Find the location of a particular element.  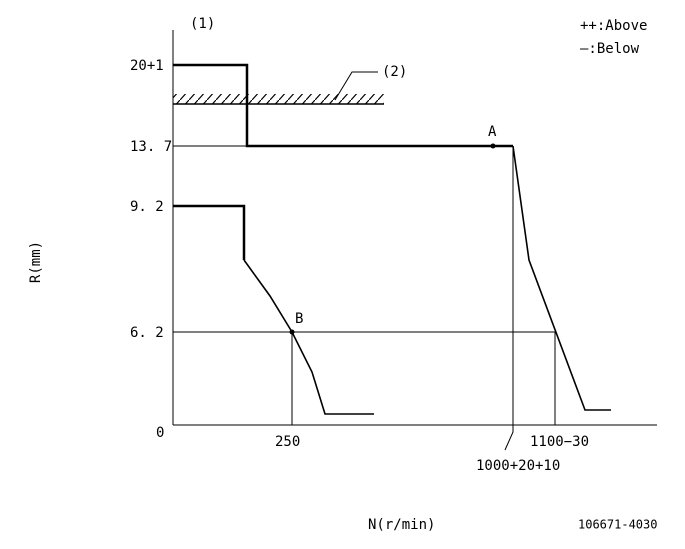

legend-entry: —:Below is located at coordinates (610, 49).